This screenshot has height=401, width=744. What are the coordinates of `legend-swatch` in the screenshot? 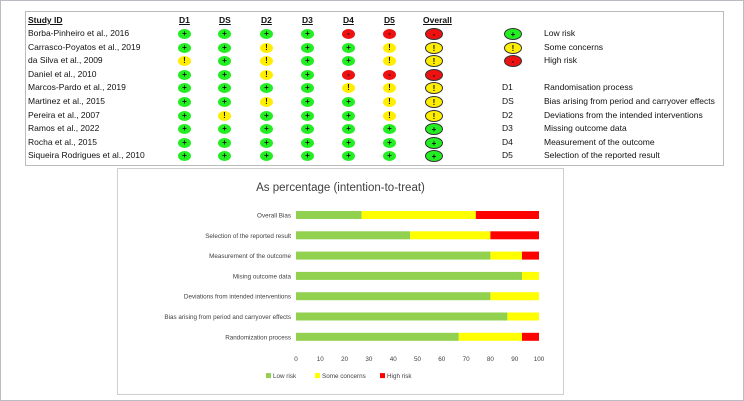 It's located at (382, 376).